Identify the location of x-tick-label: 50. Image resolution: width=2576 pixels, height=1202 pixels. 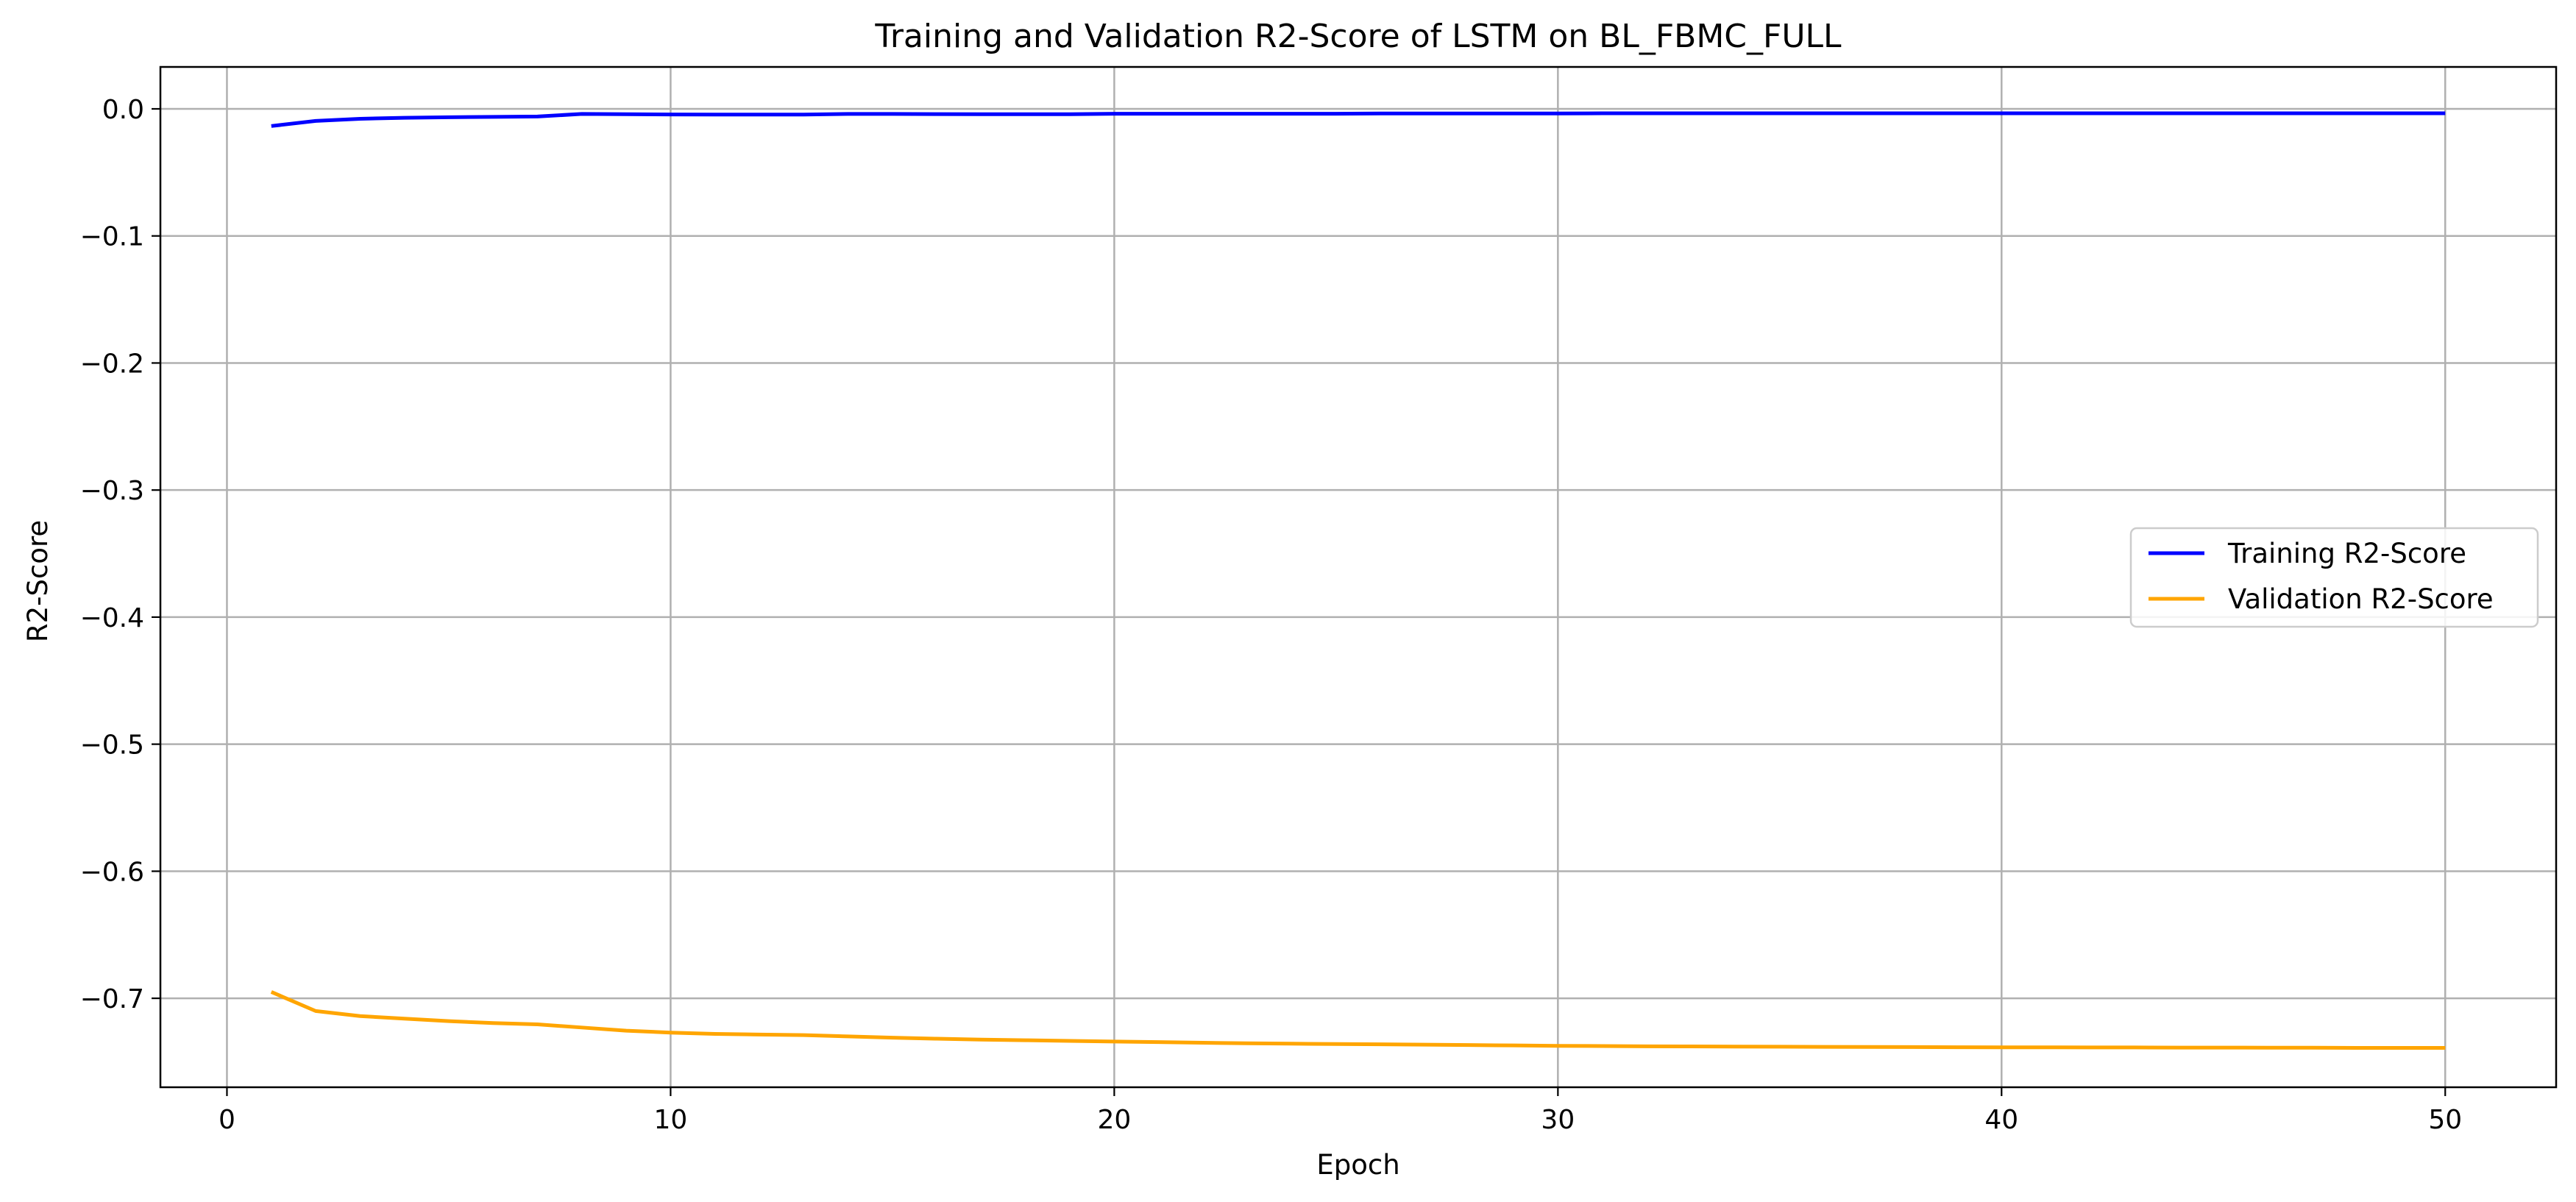
(2445, 1120).